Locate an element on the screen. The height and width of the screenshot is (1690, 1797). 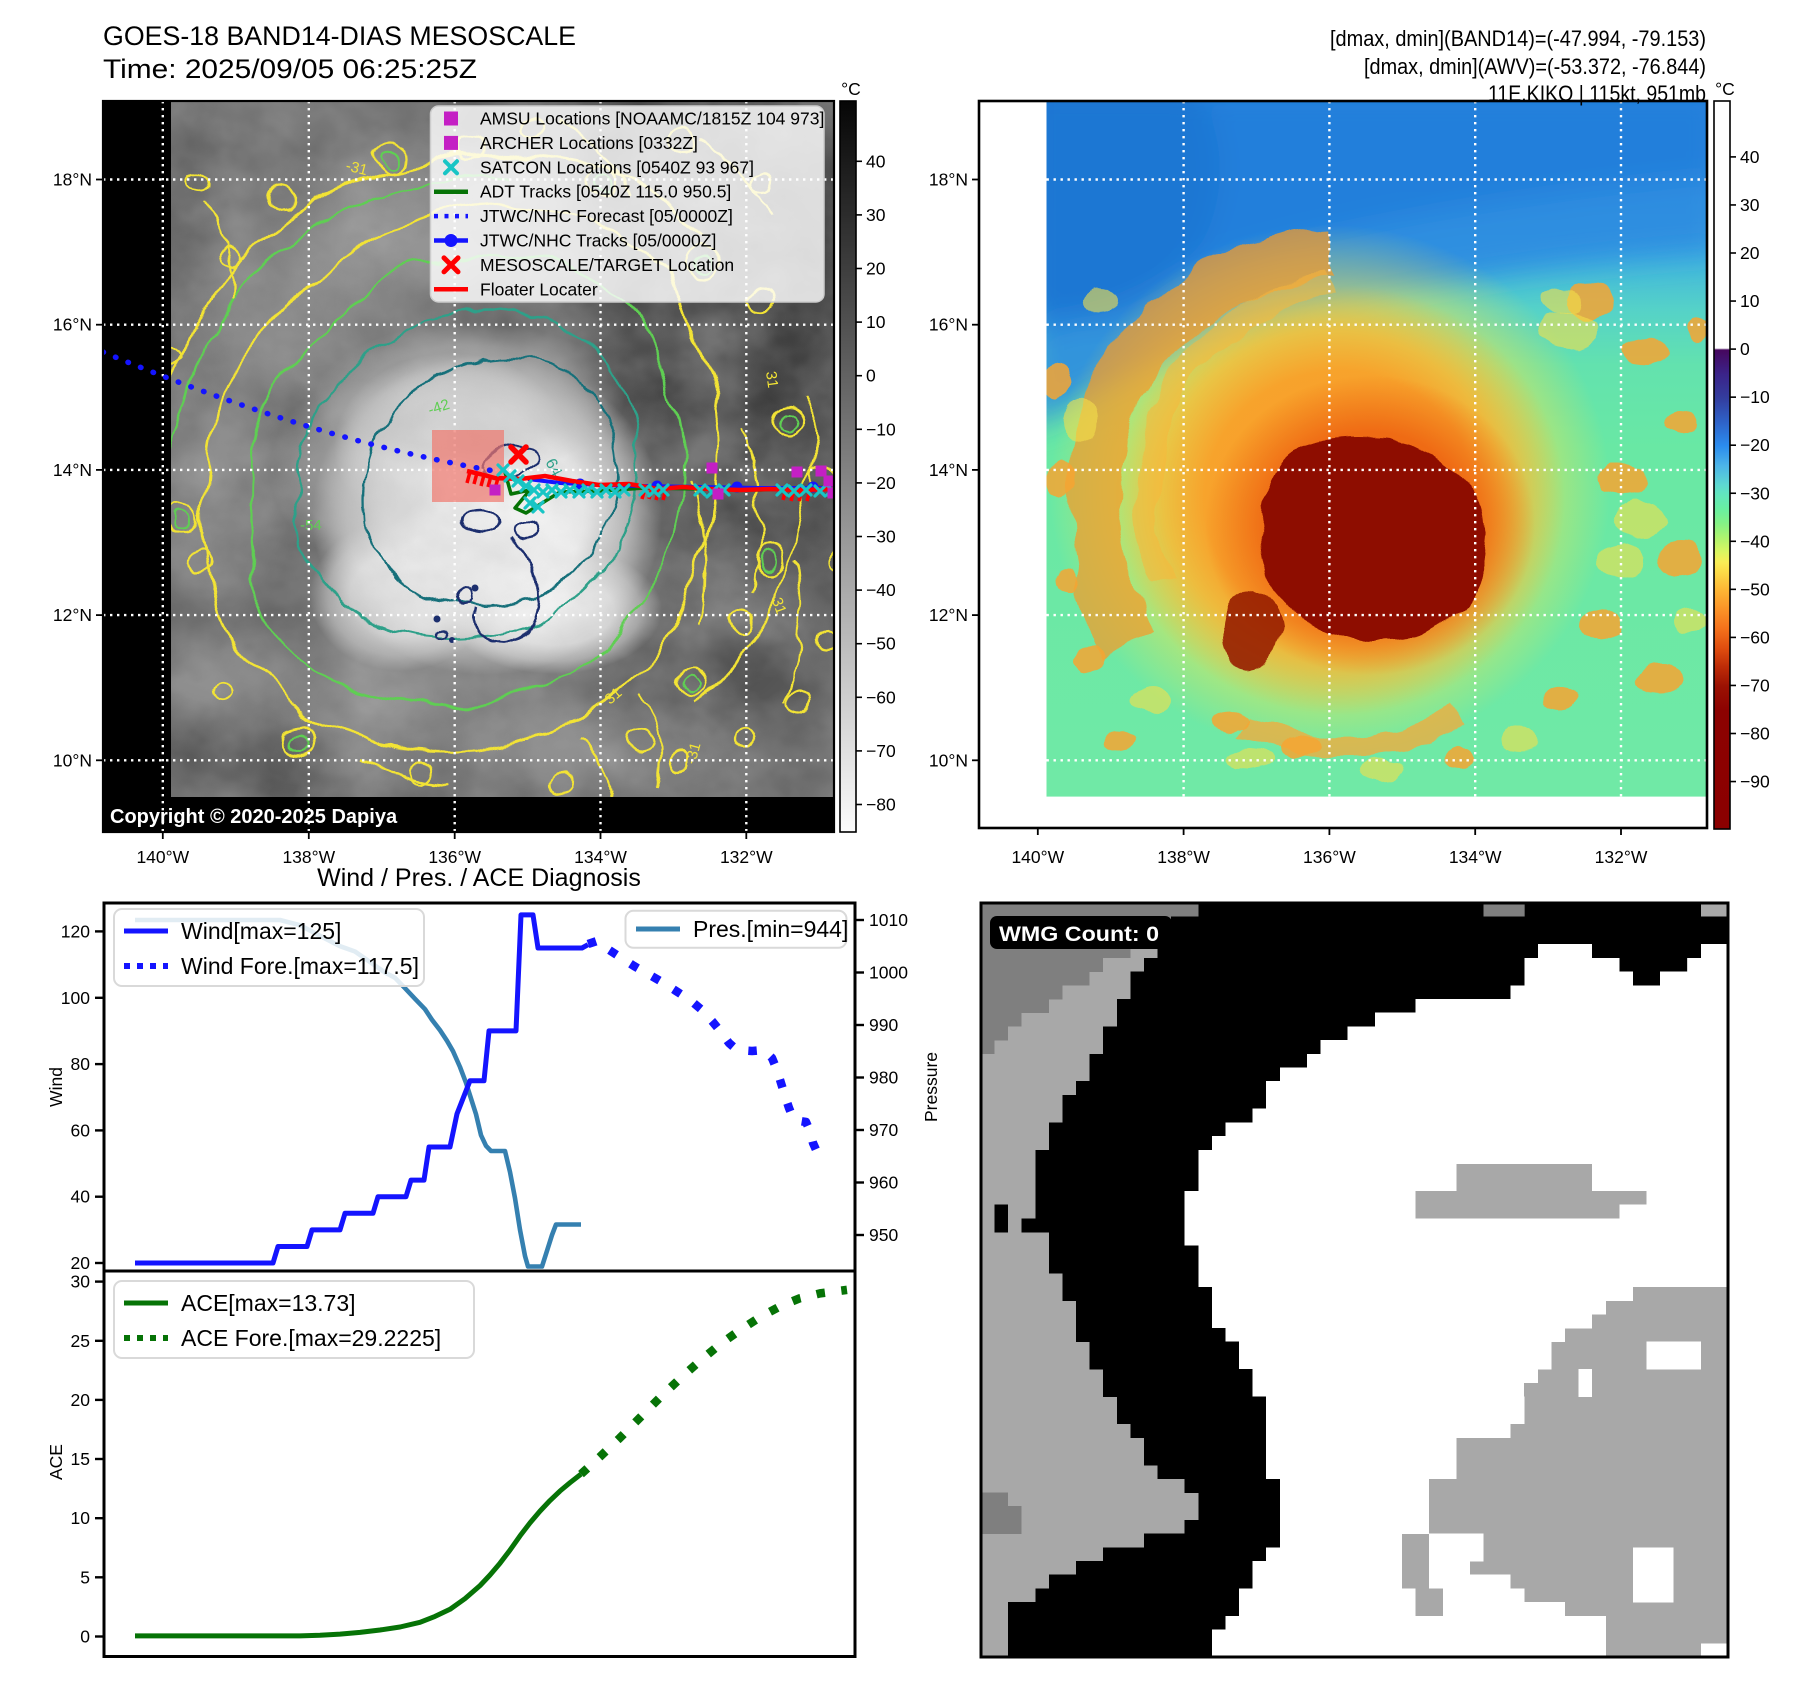
svg-text: Copyright © 2020-2025 Dapiya is located at coordinates (254, 817).